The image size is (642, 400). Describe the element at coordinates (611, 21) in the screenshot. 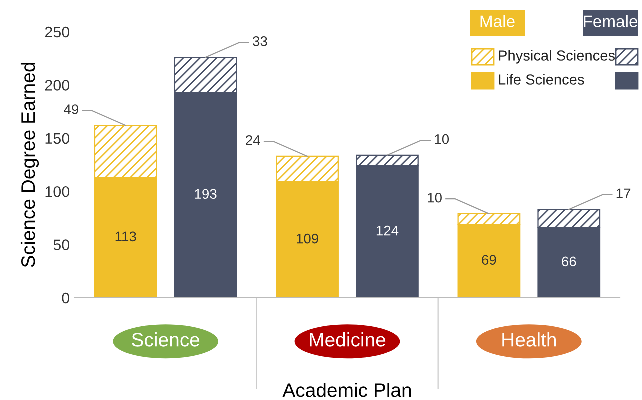

I see `text: Female` at that location.